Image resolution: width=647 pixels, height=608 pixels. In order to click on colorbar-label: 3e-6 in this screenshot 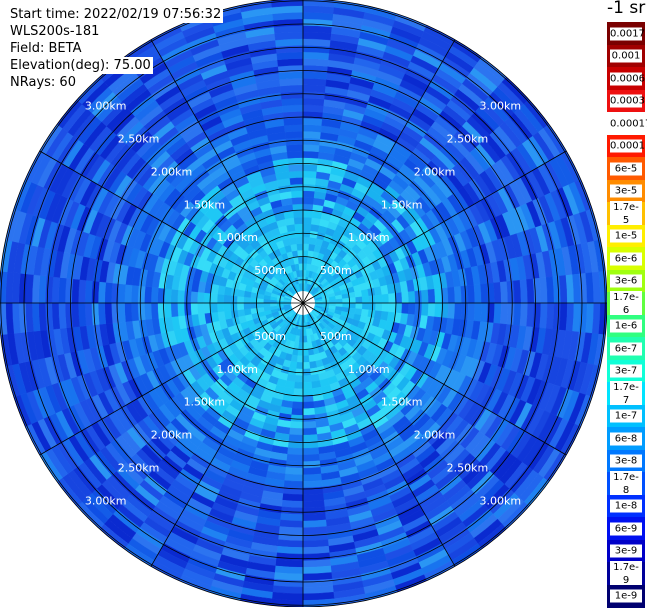, I will do `click(626, 281)`.